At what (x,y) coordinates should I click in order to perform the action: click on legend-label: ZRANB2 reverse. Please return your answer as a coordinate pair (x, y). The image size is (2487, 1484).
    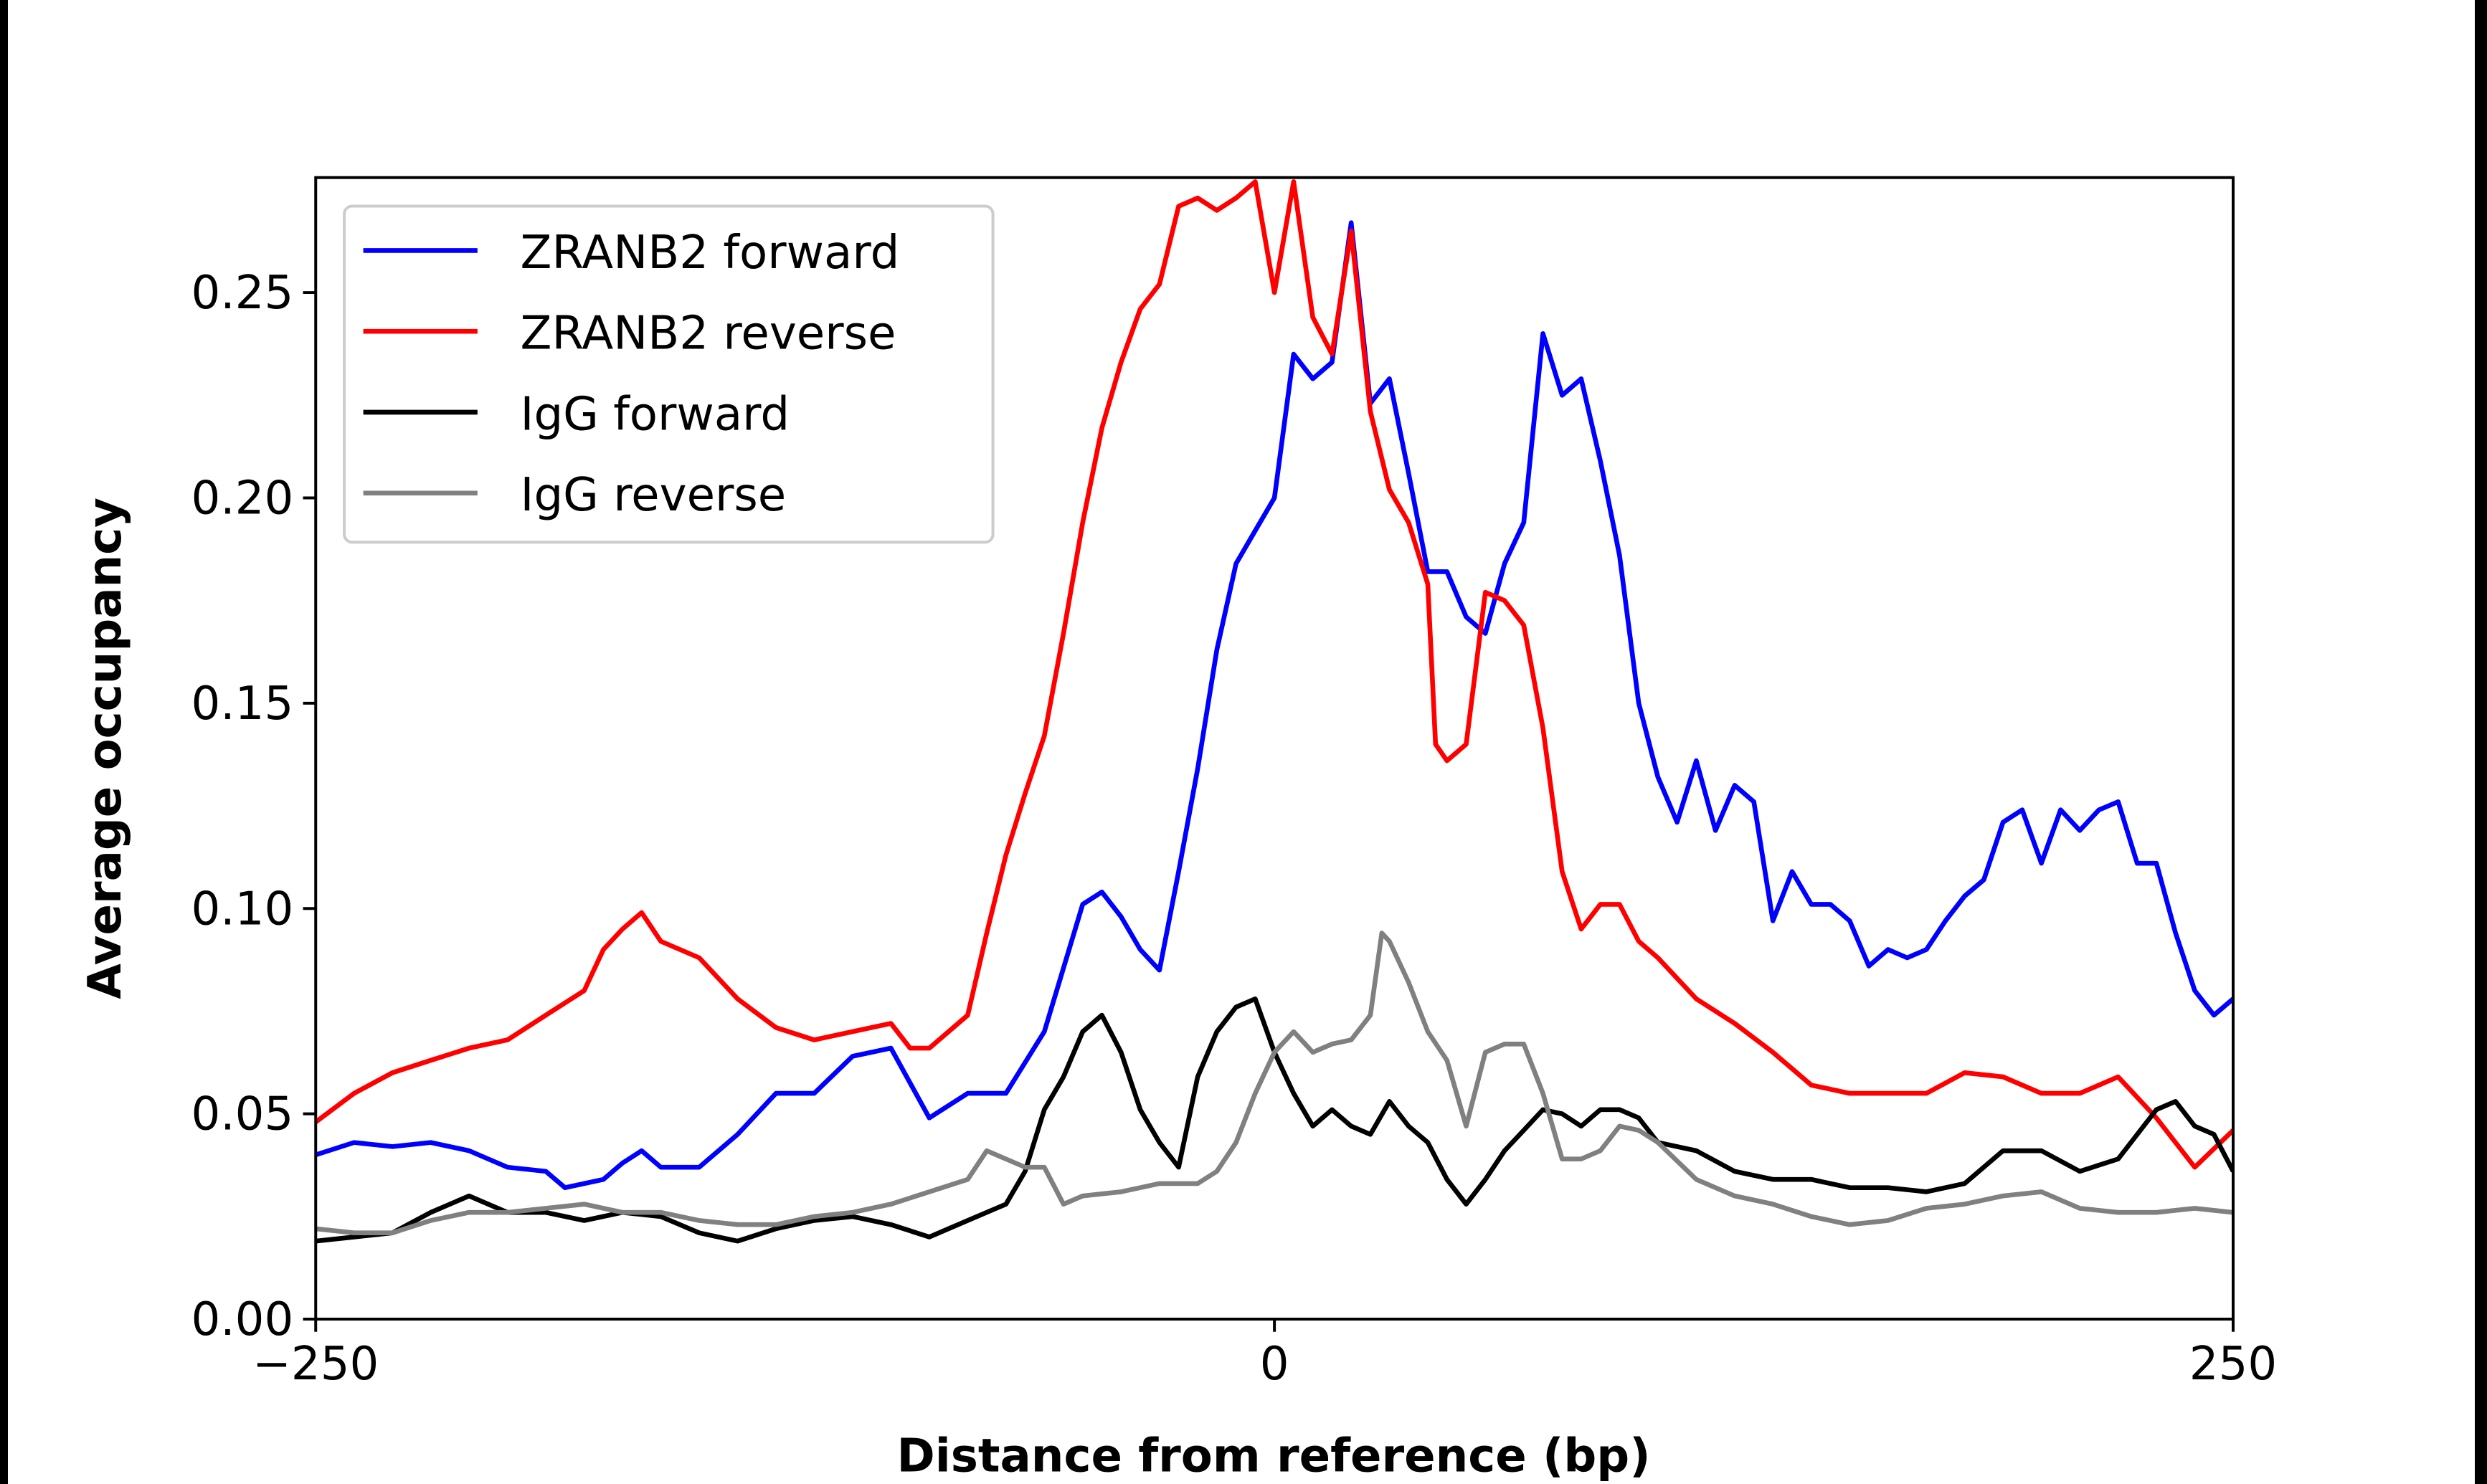
    Looking at the image, I should click on (708, 334).